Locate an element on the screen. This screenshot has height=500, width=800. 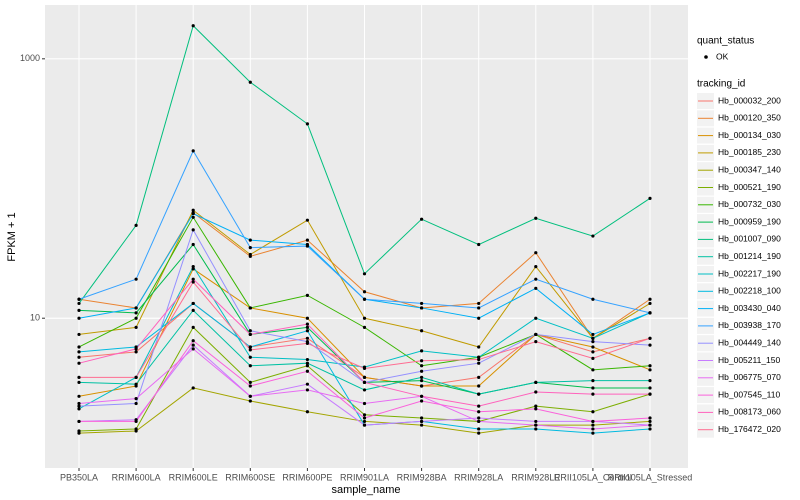
x-tick-label: RRIM901LA is located at coordinates (364, 477).